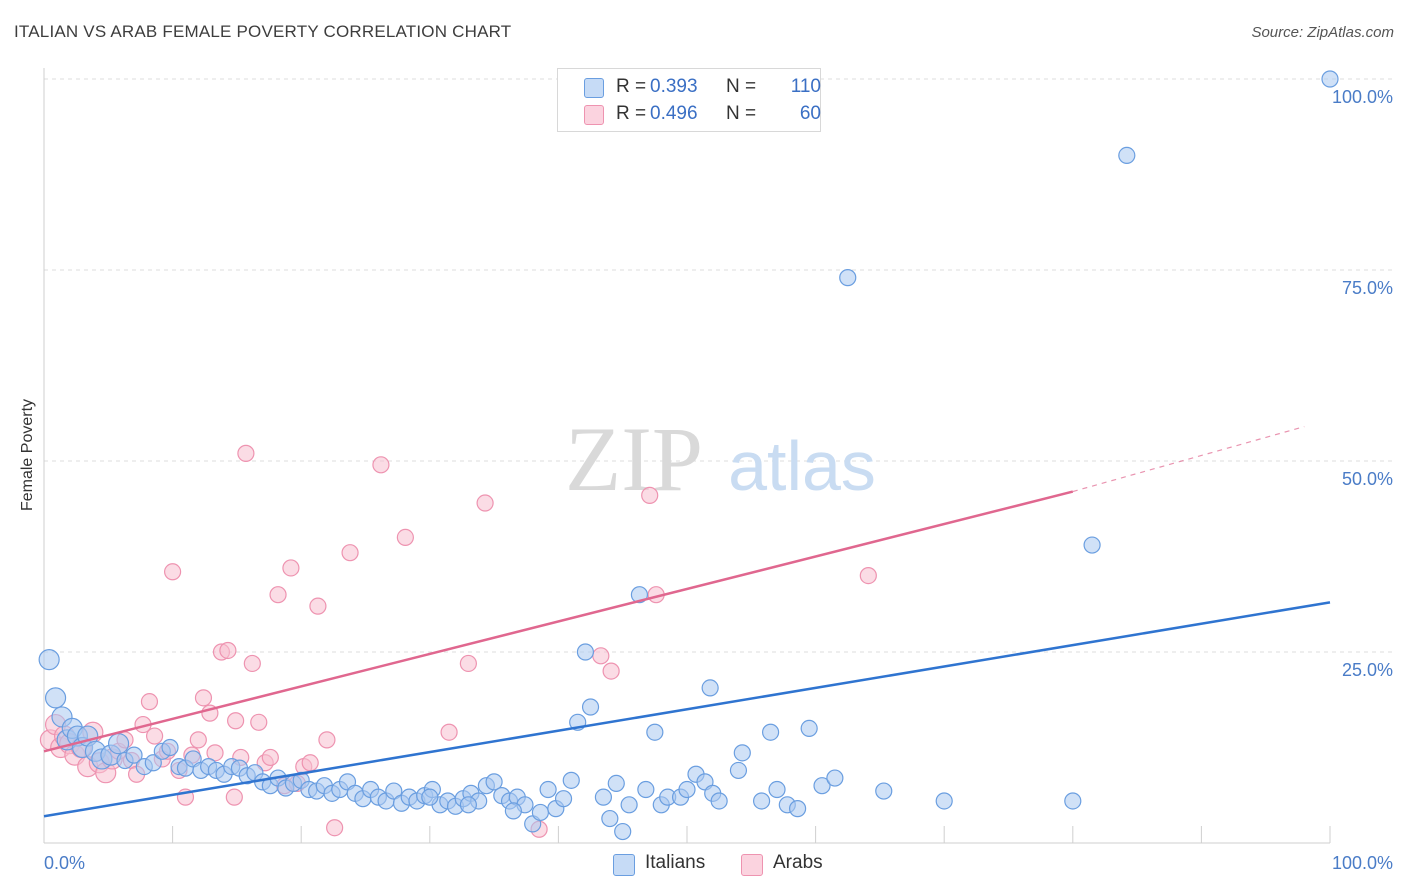  What do you see at coordinates (810, 113) in the screenshot?
I see `legend-n-value: 60` at bounding box center [810, 113].